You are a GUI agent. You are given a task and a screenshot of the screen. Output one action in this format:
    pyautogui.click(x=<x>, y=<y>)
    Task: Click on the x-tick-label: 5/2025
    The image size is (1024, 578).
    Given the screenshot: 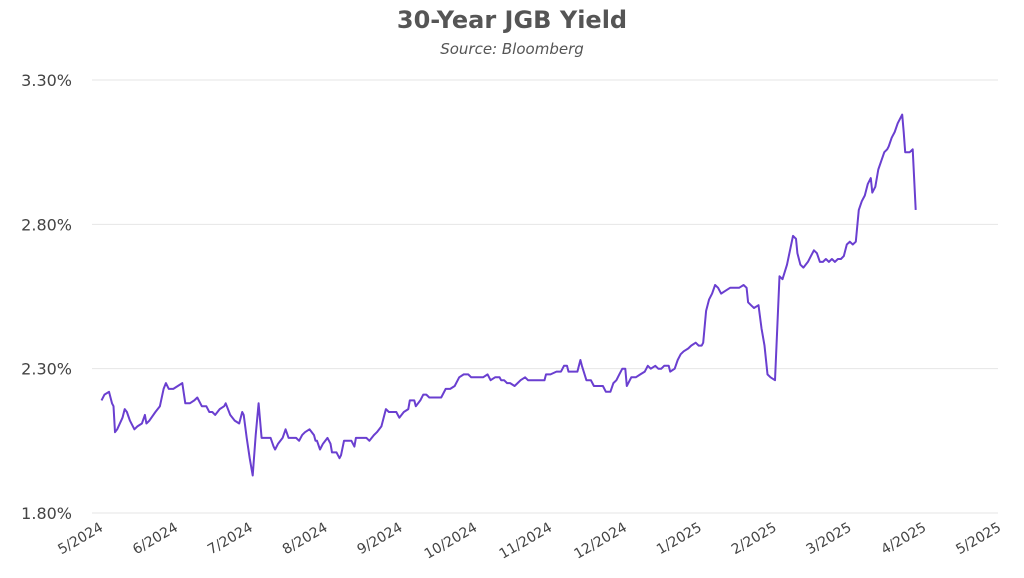 What is the action you would take?
    pyautogui.click(x=978, y=539)
    